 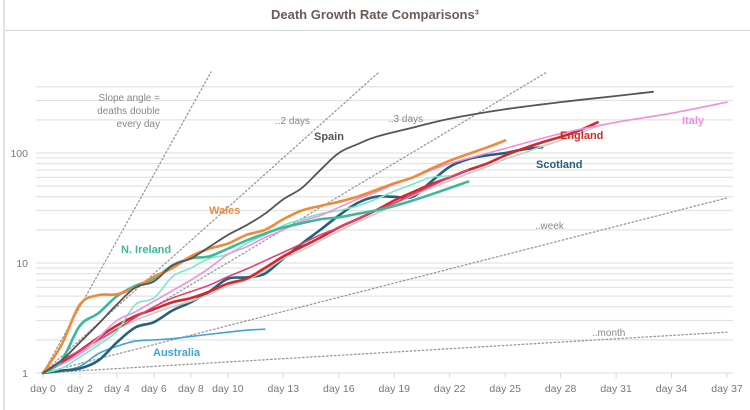 I want to click on y-tick-label: 1, so click(x=25, y=374).